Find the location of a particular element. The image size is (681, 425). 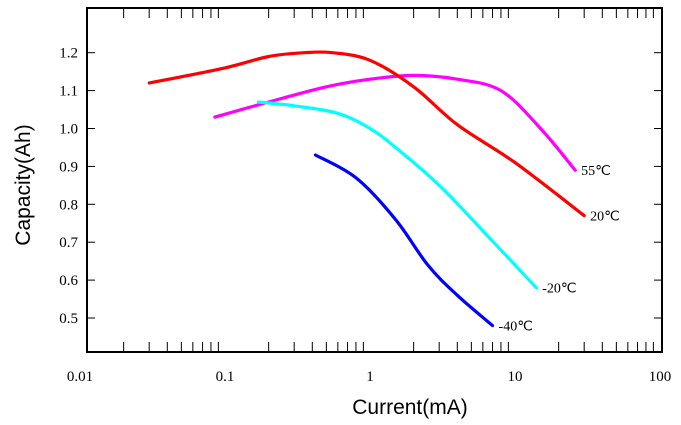

series-label-0: 55℃ is located at coordinates (596, 171).